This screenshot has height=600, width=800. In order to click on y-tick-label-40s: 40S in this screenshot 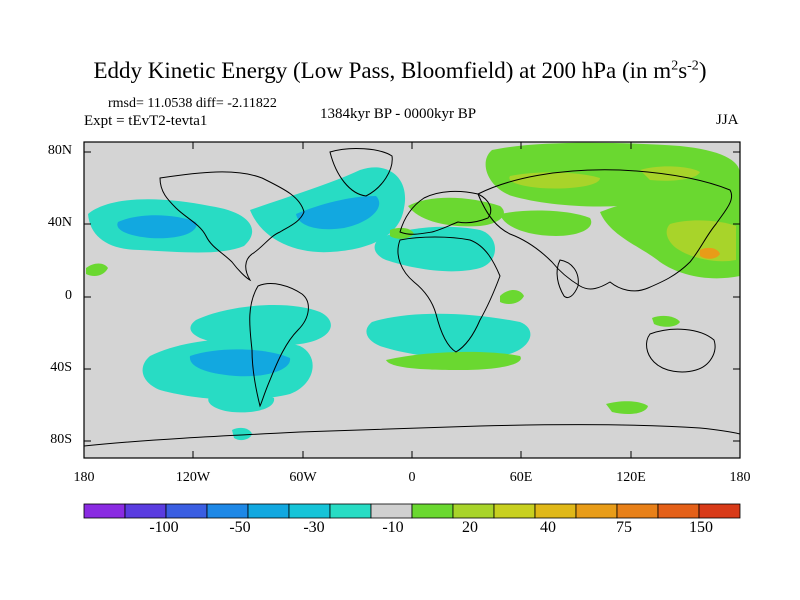, I will do `click(61, 367)`.